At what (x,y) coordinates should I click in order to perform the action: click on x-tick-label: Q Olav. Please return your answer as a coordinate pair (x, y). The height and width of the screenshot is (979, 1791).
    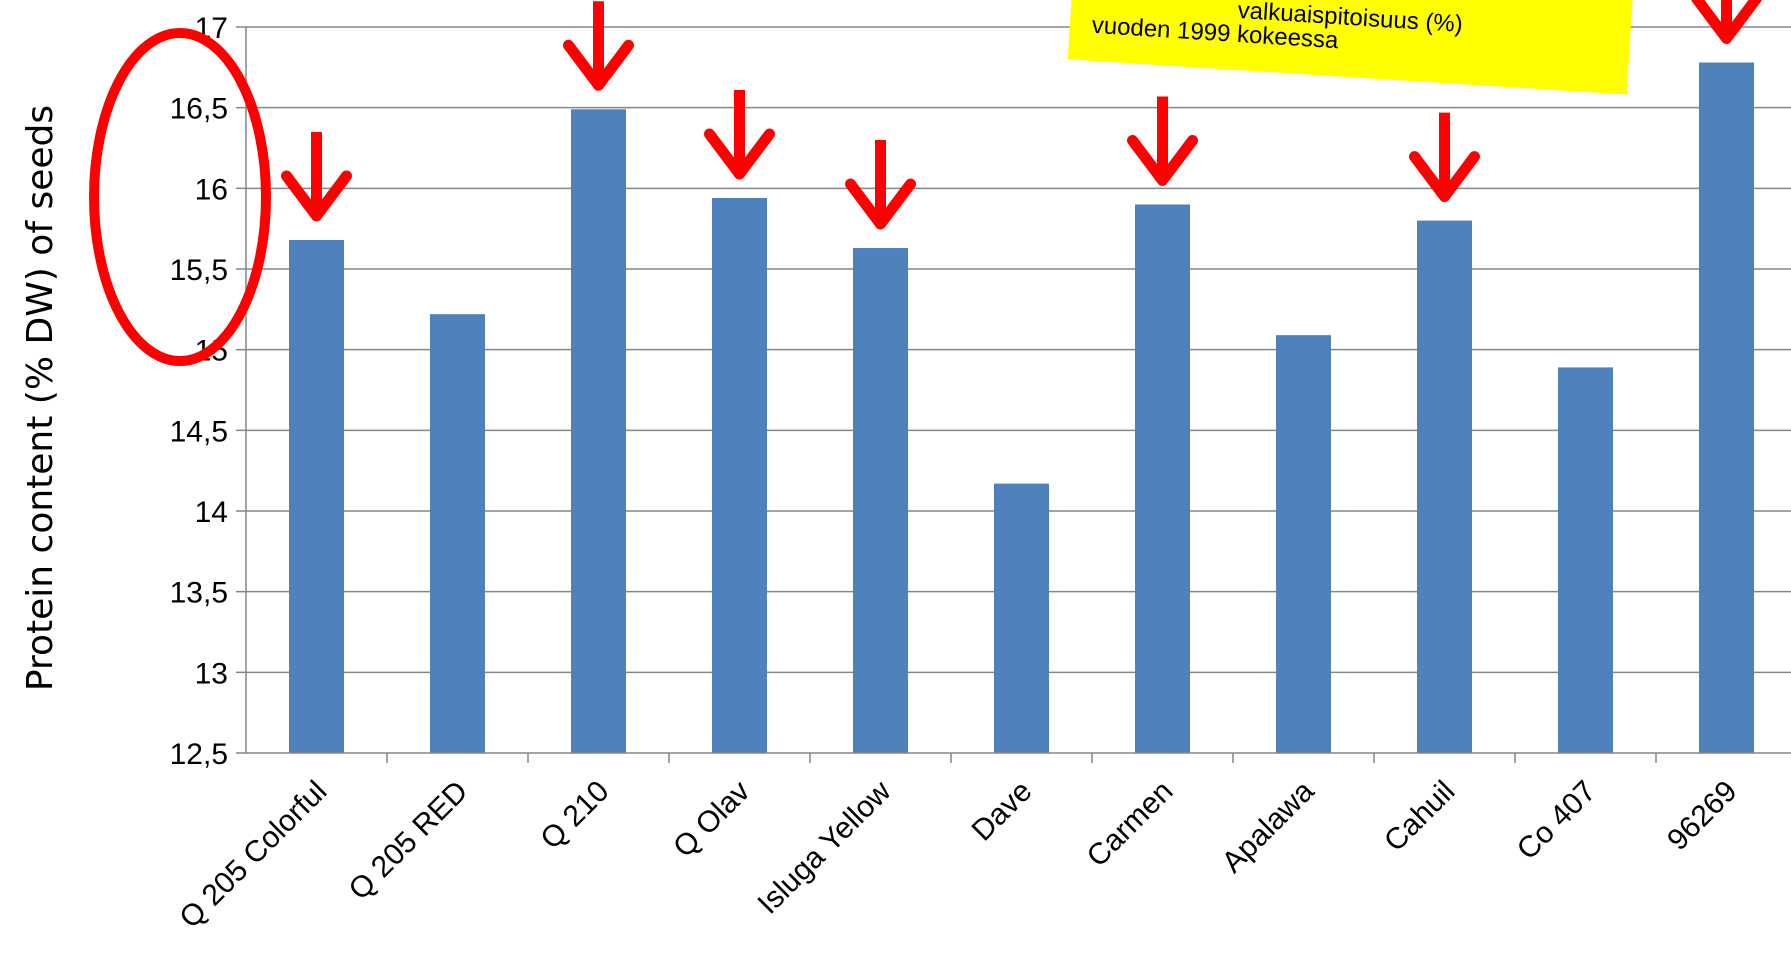
    Looking at the image, I should click on (711, 819).